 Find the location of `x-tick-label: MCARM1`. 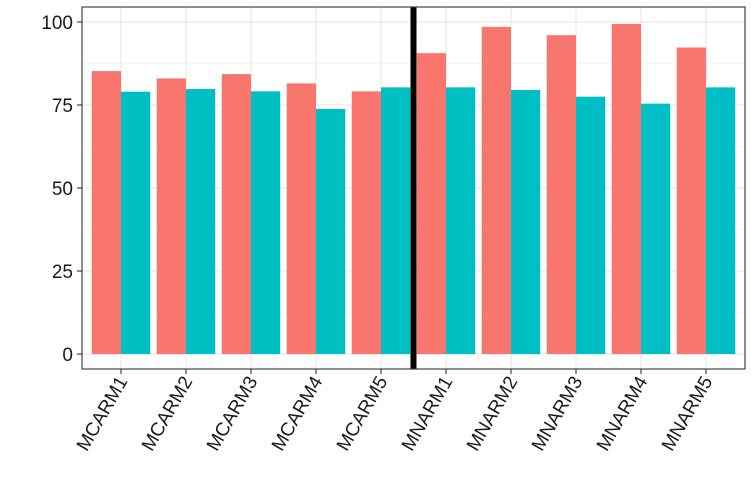

x-tick-label: MCARM1 is located at coordinates (102, 414).